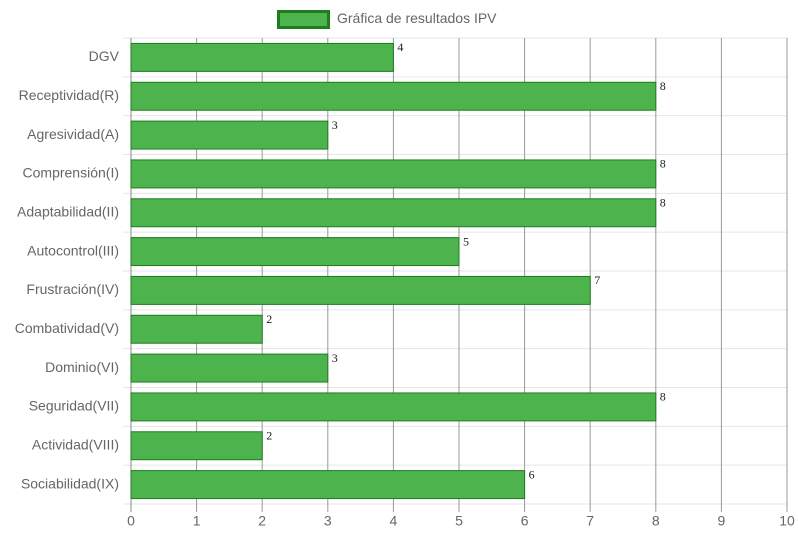 This screenshot has height=538, width=798. Describe the element at coordinates (532, 474) in the screenshot. I see `value-label: 6` at that location.